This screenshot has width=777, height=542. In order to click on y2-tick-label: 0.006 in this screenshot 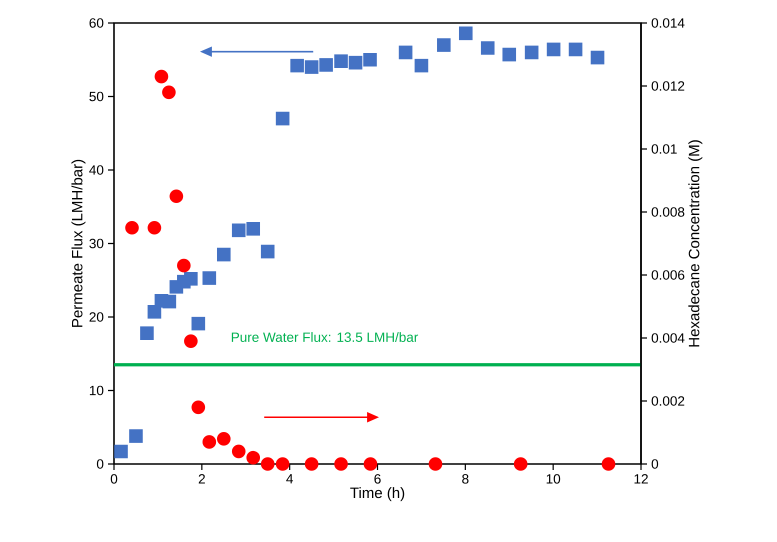, I will do `click(668, 275)`.